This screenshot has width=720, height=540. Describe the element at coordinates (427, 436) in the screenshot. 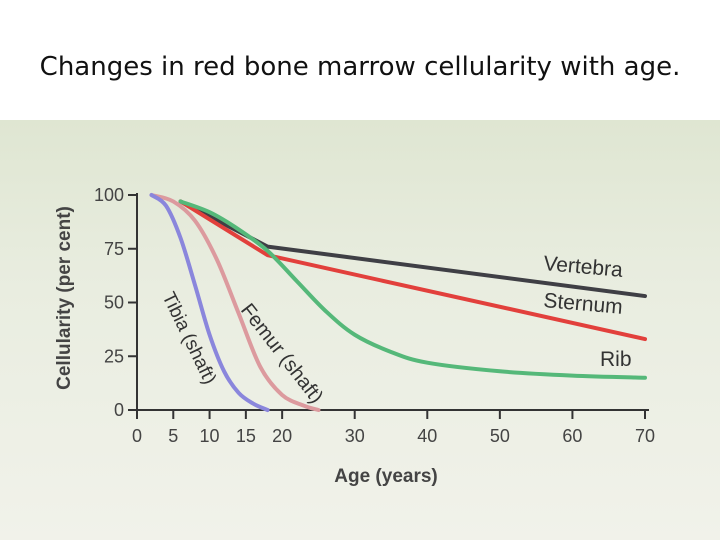

I see `x-tick-label: 40` at that location.